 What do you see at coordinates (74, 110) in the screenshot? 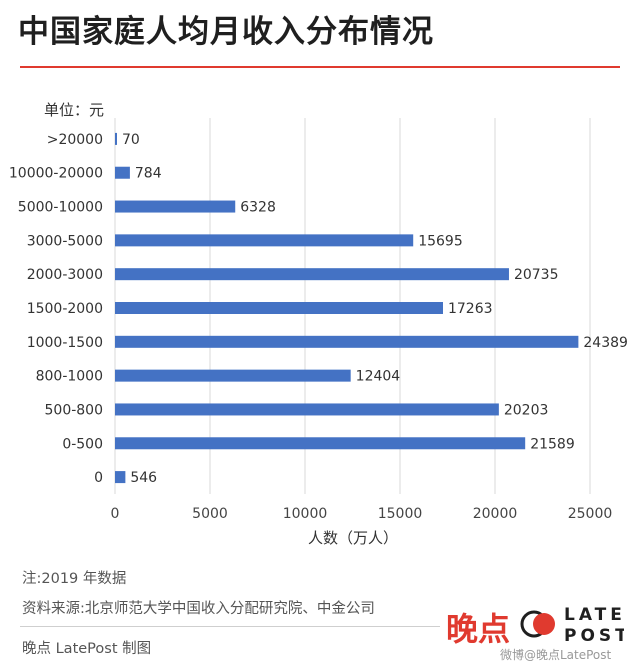
I see `unit-label: 单位：元` at bounding box center [74, 110].